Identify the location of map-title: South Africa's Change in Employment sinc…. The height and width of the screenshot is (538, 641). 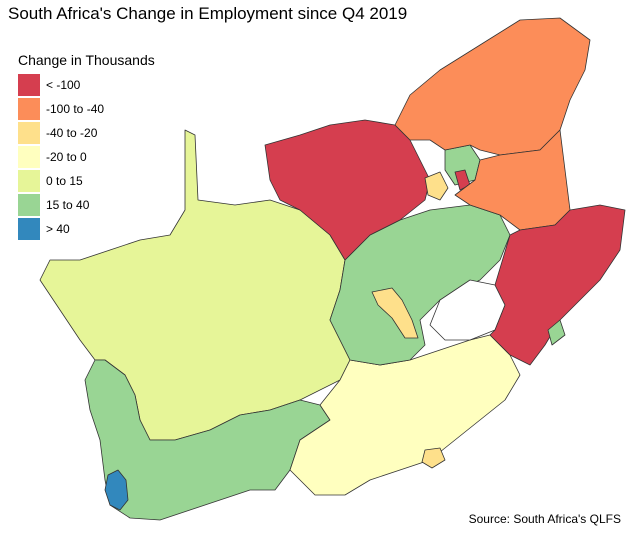
(208, 13).